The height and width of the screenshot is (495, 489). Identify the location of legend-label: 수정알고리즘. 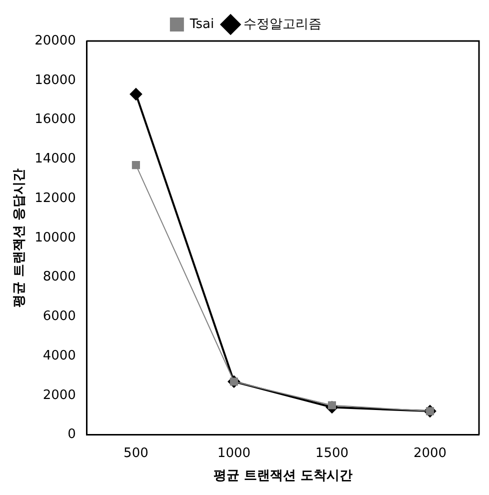
(283, 24).